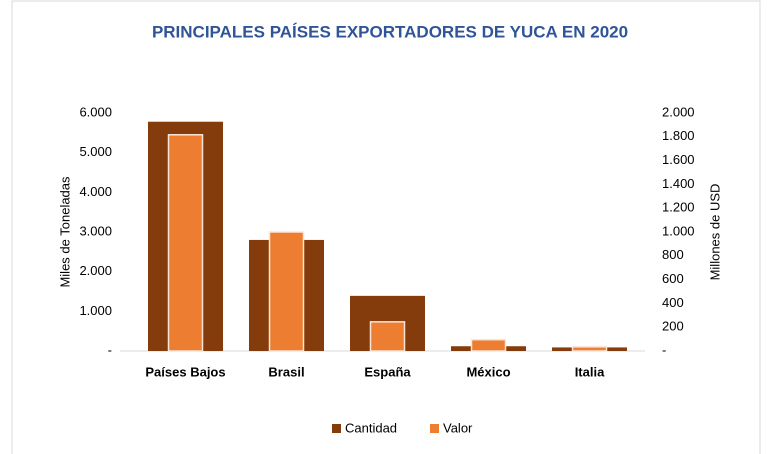 The width and height of the screenshot is (772, 454). I want to click on y2ticks-label: 200, so click(673, 326).